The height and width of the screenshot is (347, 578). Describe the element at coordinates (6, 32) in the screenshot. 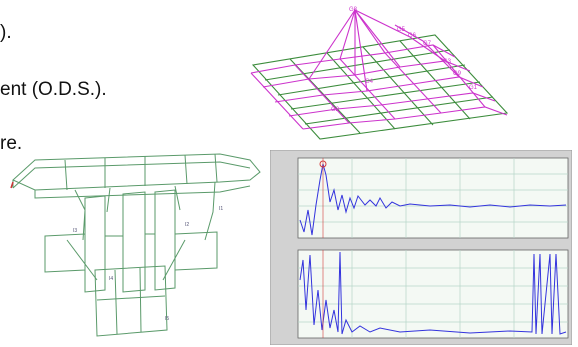

I see `text-line-1: ).` at that location.